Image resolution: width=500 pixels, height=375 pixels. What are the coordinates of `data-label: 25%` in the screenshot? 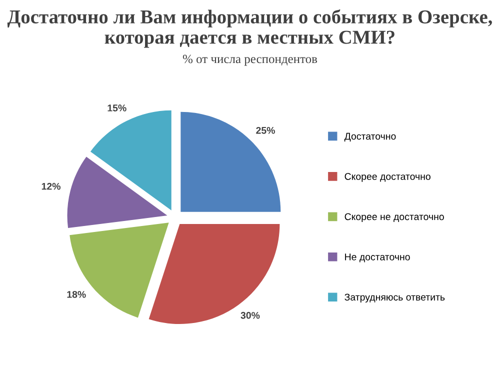 It's located at (265, 130).